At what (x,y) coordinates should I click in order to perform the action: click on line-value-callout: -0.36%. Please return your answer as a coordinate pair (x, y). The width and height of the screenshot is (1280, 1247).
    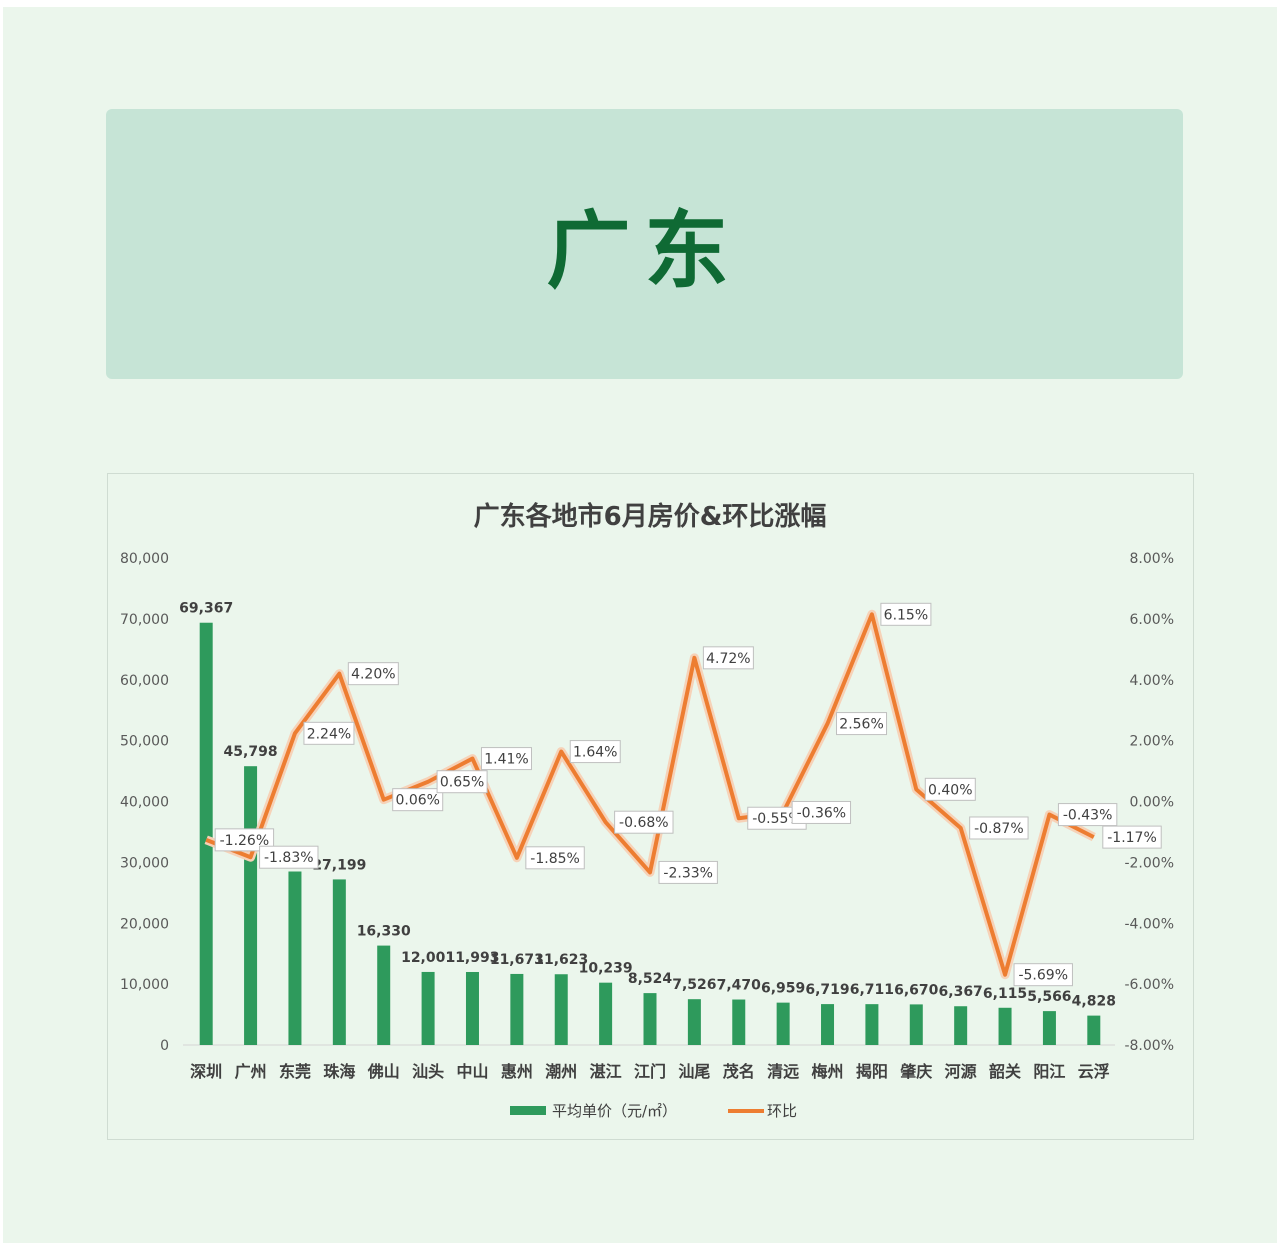
    Looking at the image, I should click on (821, 812).